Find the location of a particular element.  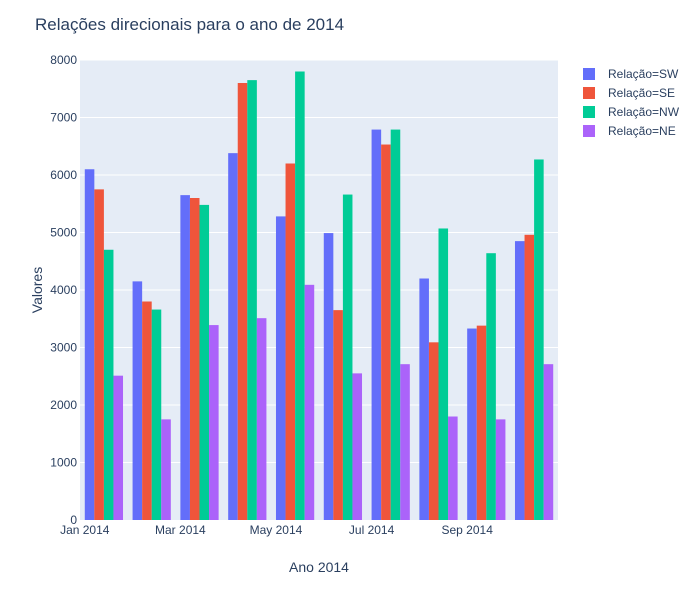

x-axis-ticks: Jan 2014 Mar 2014 May 2014 Jul 2014 Sep 2014 is located at coordinates (276, 530).